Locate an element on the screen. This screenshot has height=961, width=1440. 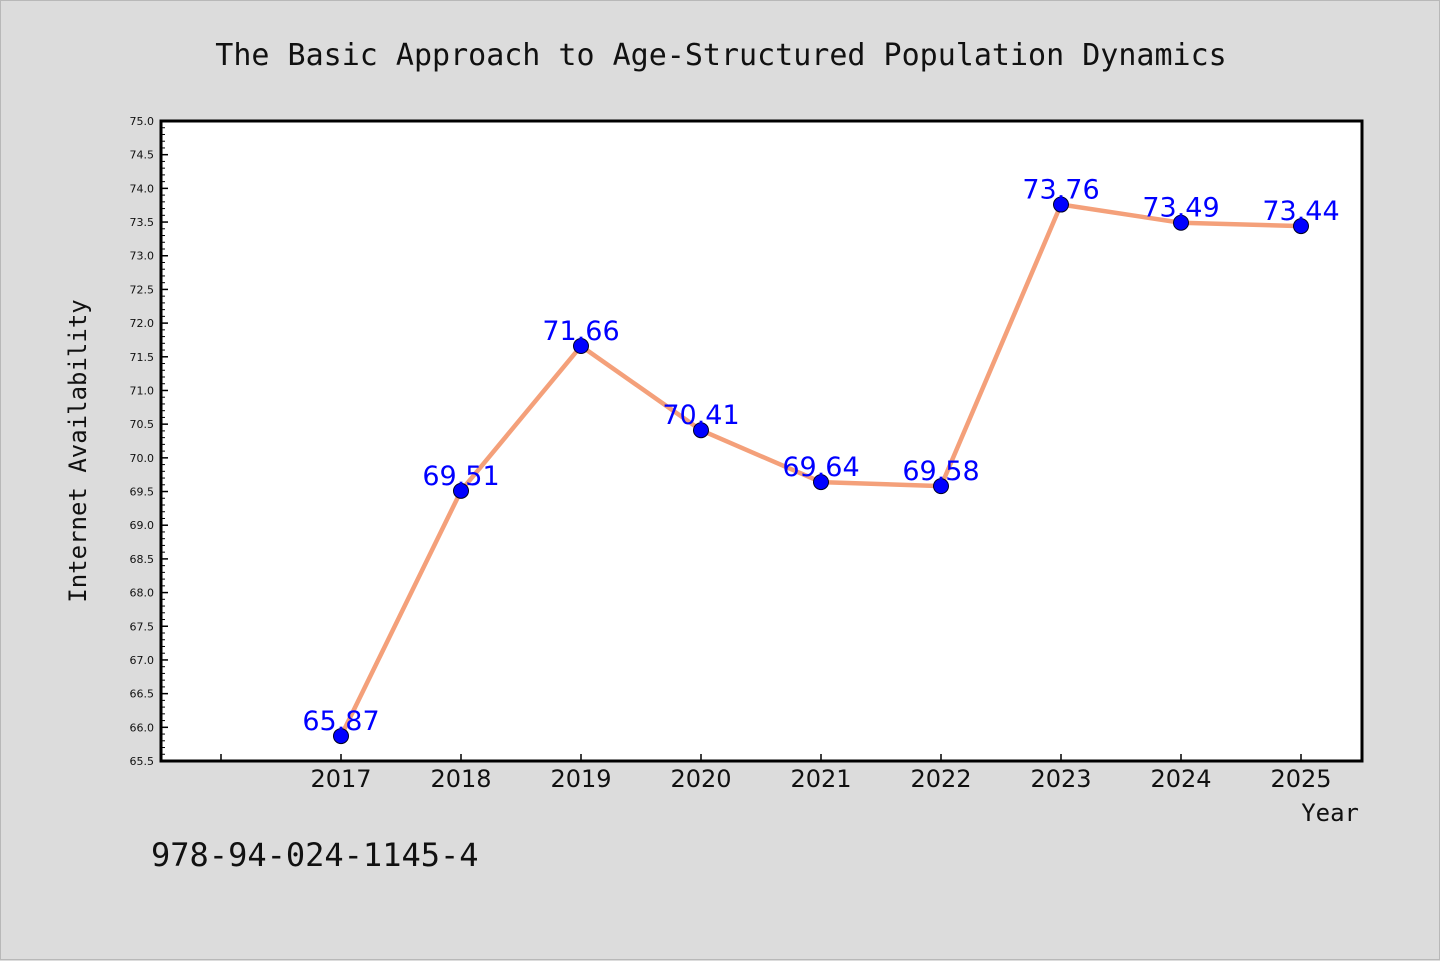
y-tick-label: 71.5 is located at coordinates (142, 357).